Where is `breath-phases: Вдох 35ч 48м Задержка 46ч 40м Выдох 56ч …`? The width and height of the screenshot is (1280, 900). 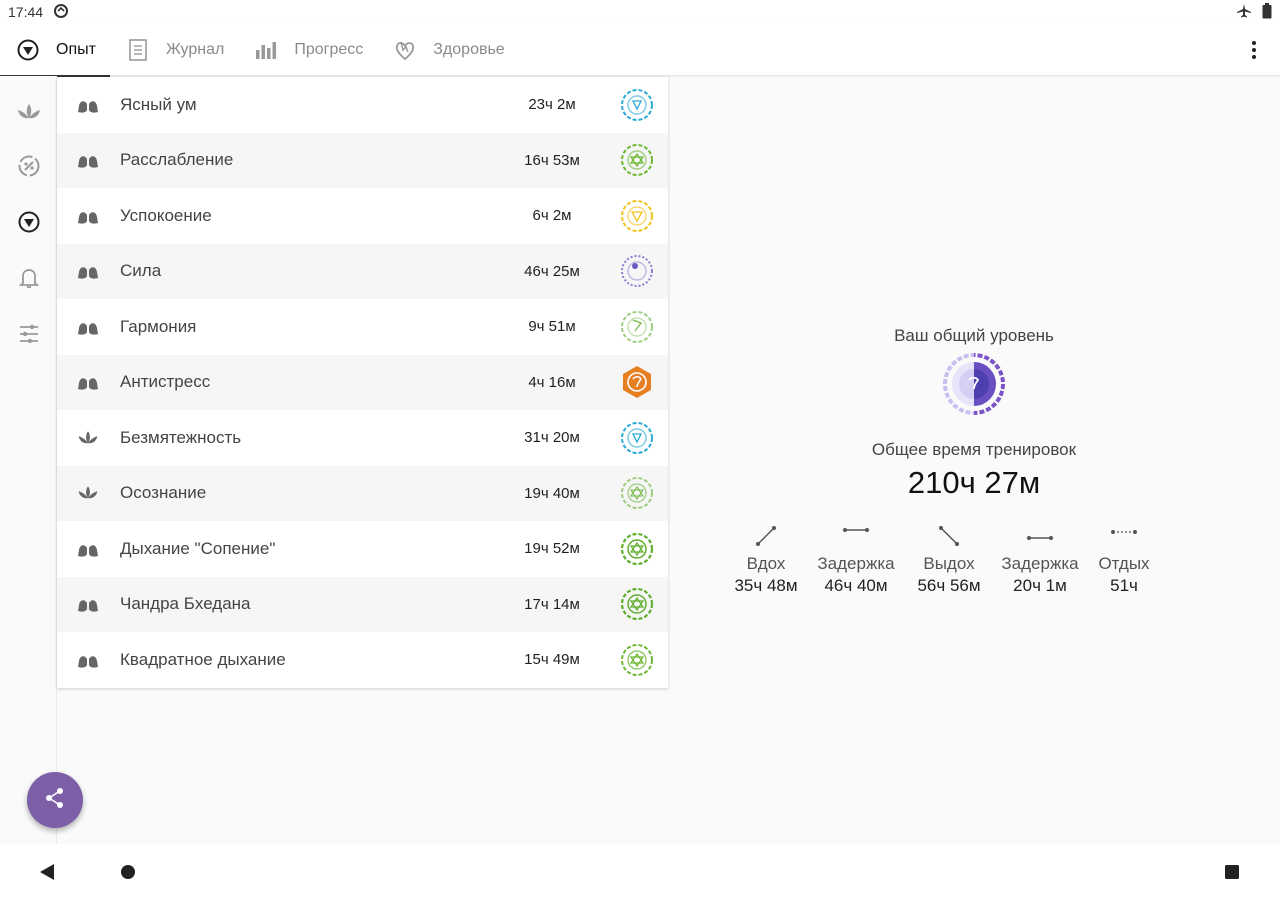
breath-phases: Вдох 35ч 48м Задержка 46ч 40м Выдох 56ч … is located at coordinates (965, 565).